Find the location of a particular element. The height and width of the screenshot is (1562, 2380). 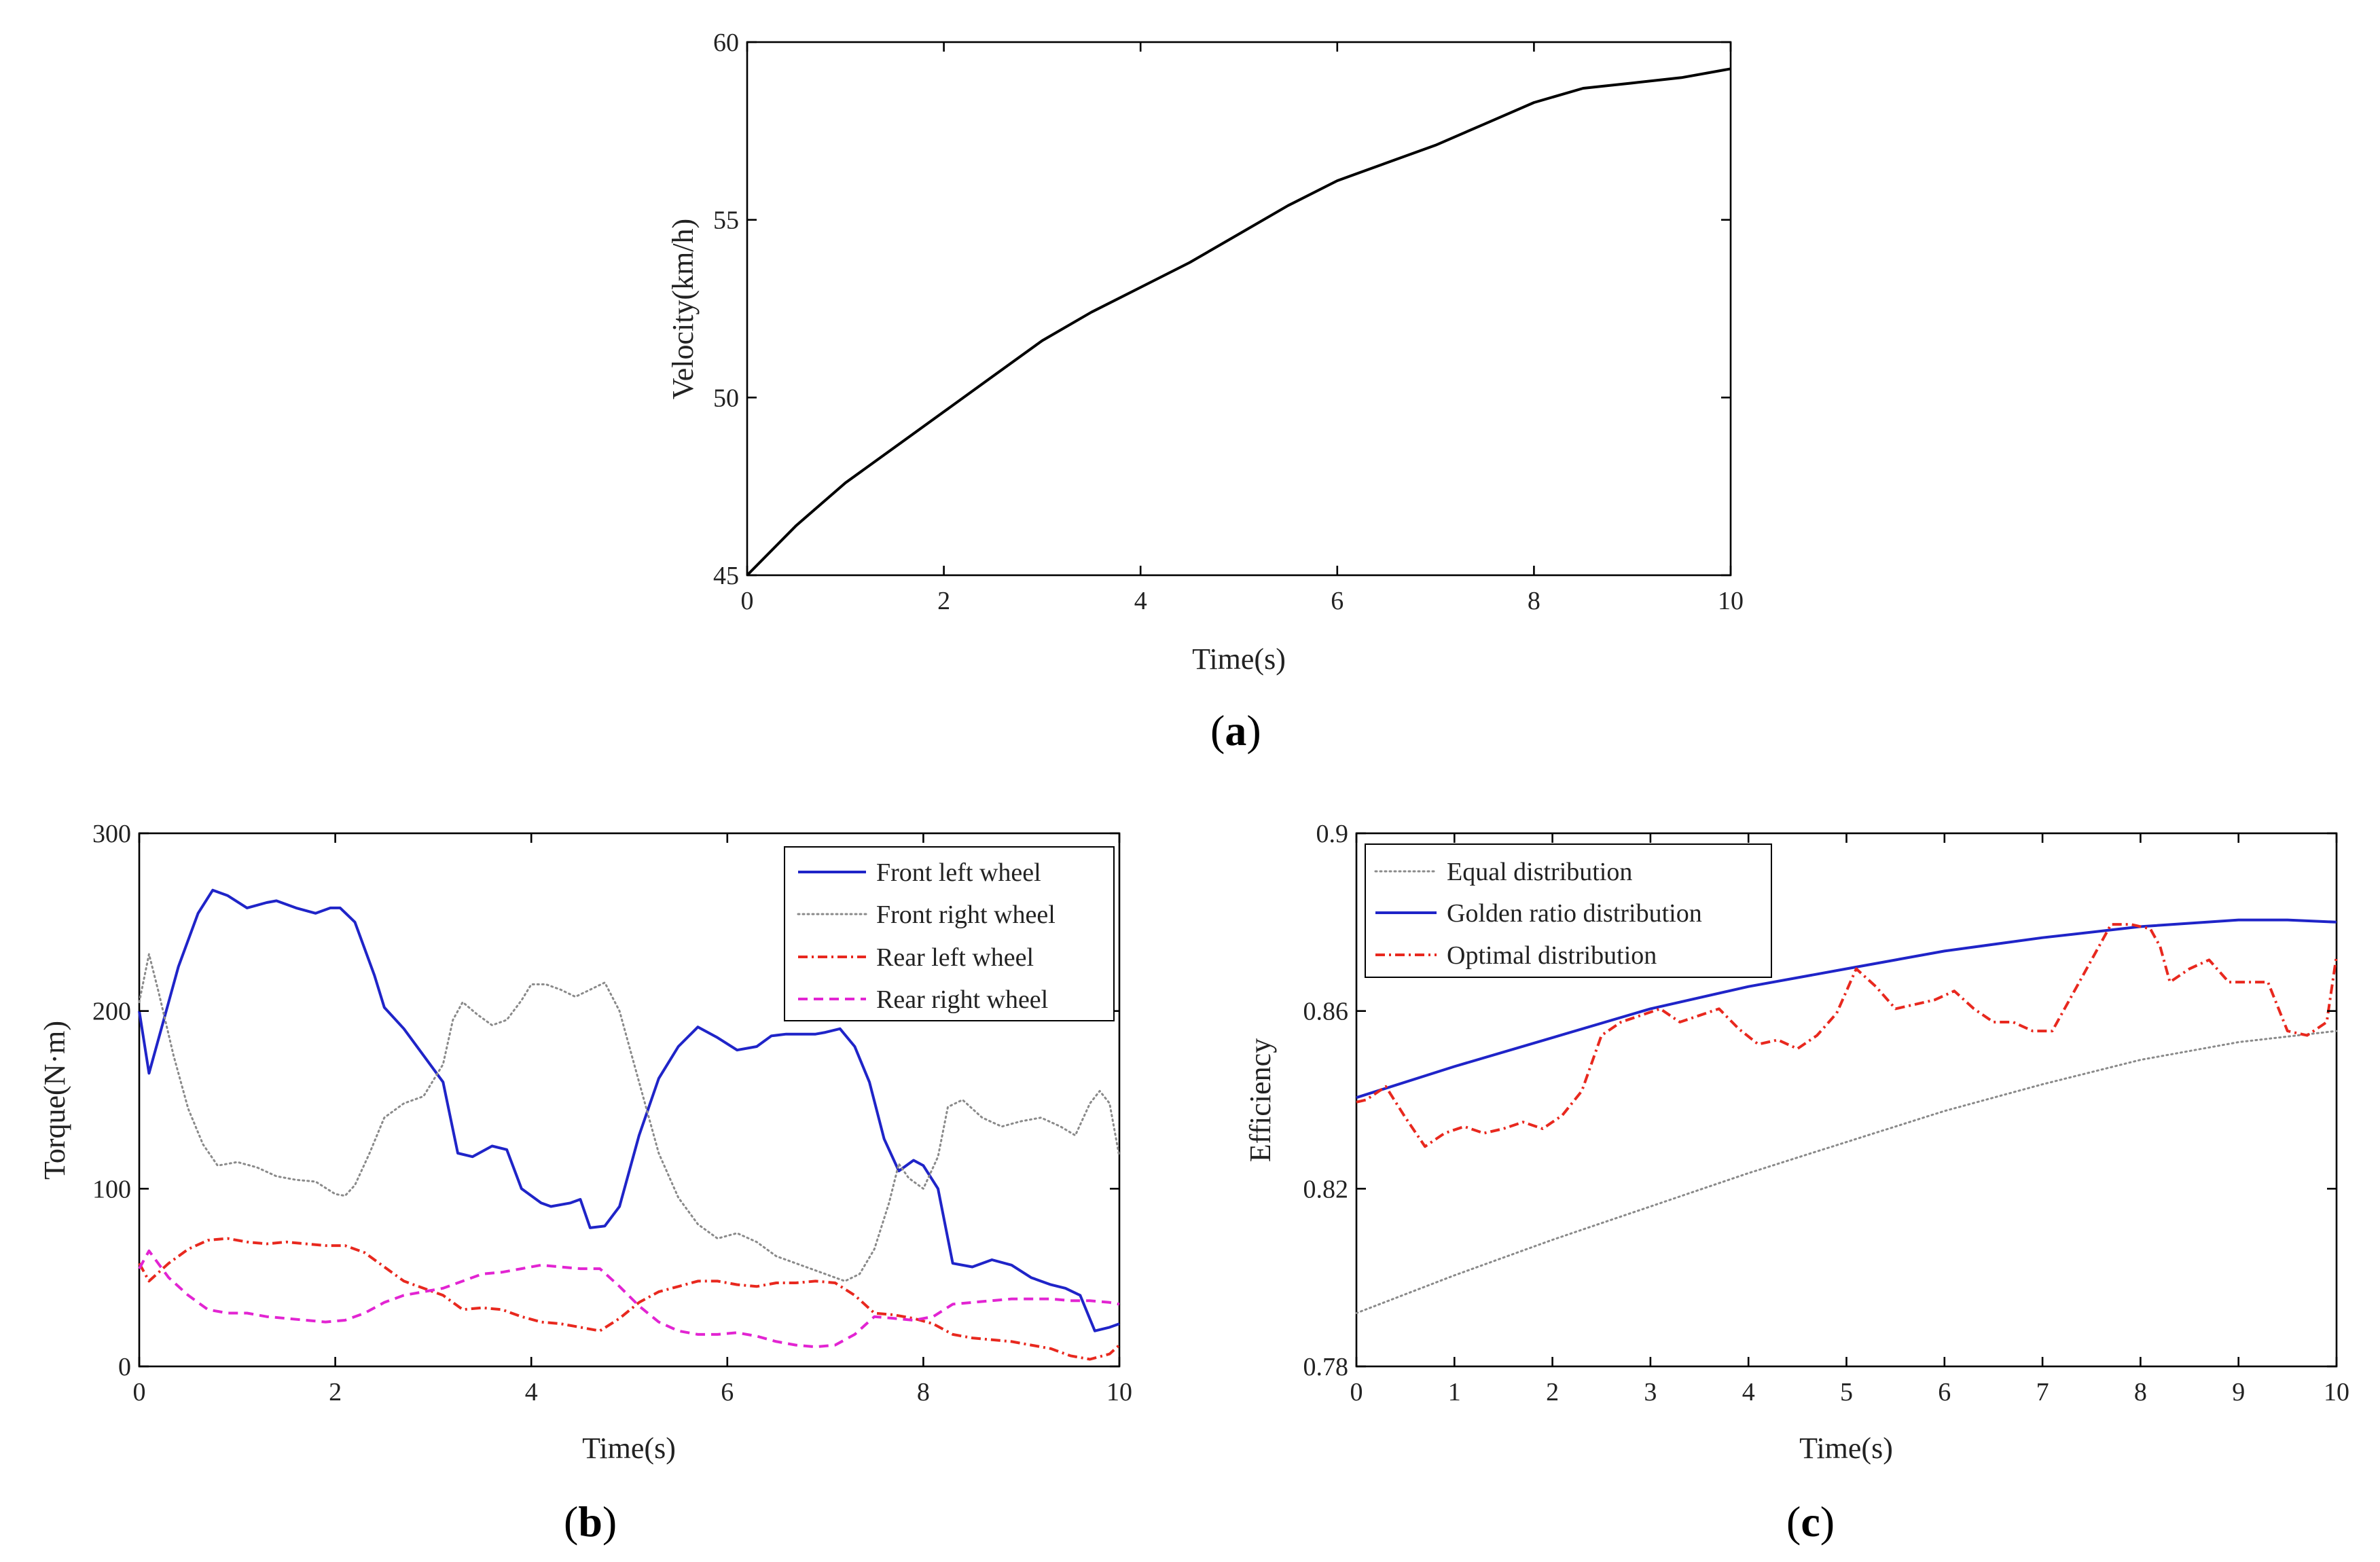

panel-b-y-tick-label-1: 100 is located at coordinates (111, 1189).